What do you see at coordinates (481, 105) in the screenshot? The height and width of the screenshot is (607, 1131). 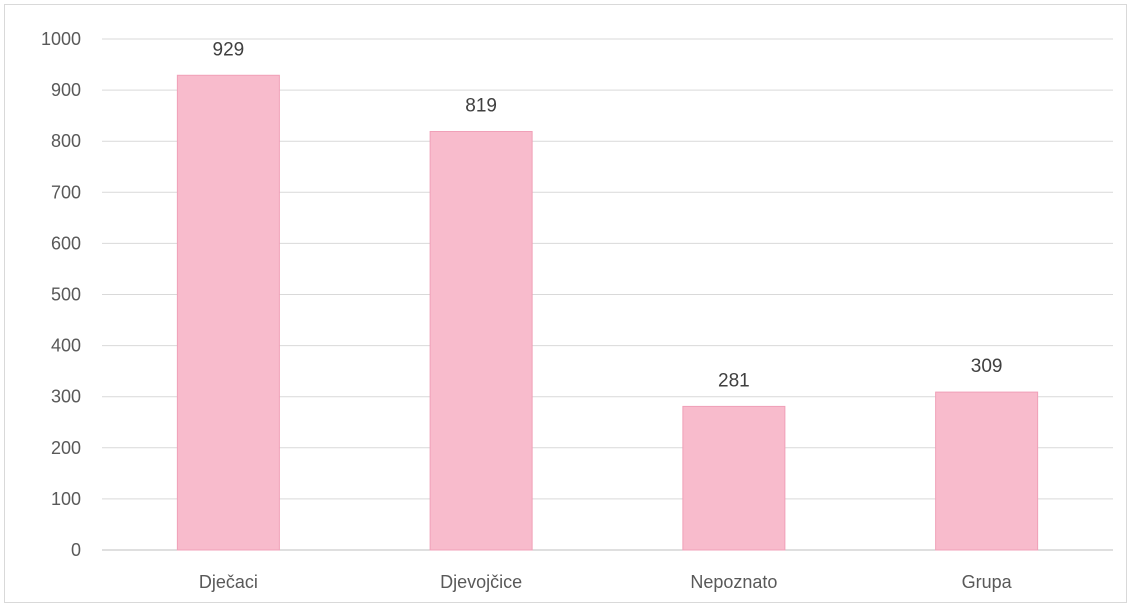 I see `data-label: 819` at bounding box center [481, 105].